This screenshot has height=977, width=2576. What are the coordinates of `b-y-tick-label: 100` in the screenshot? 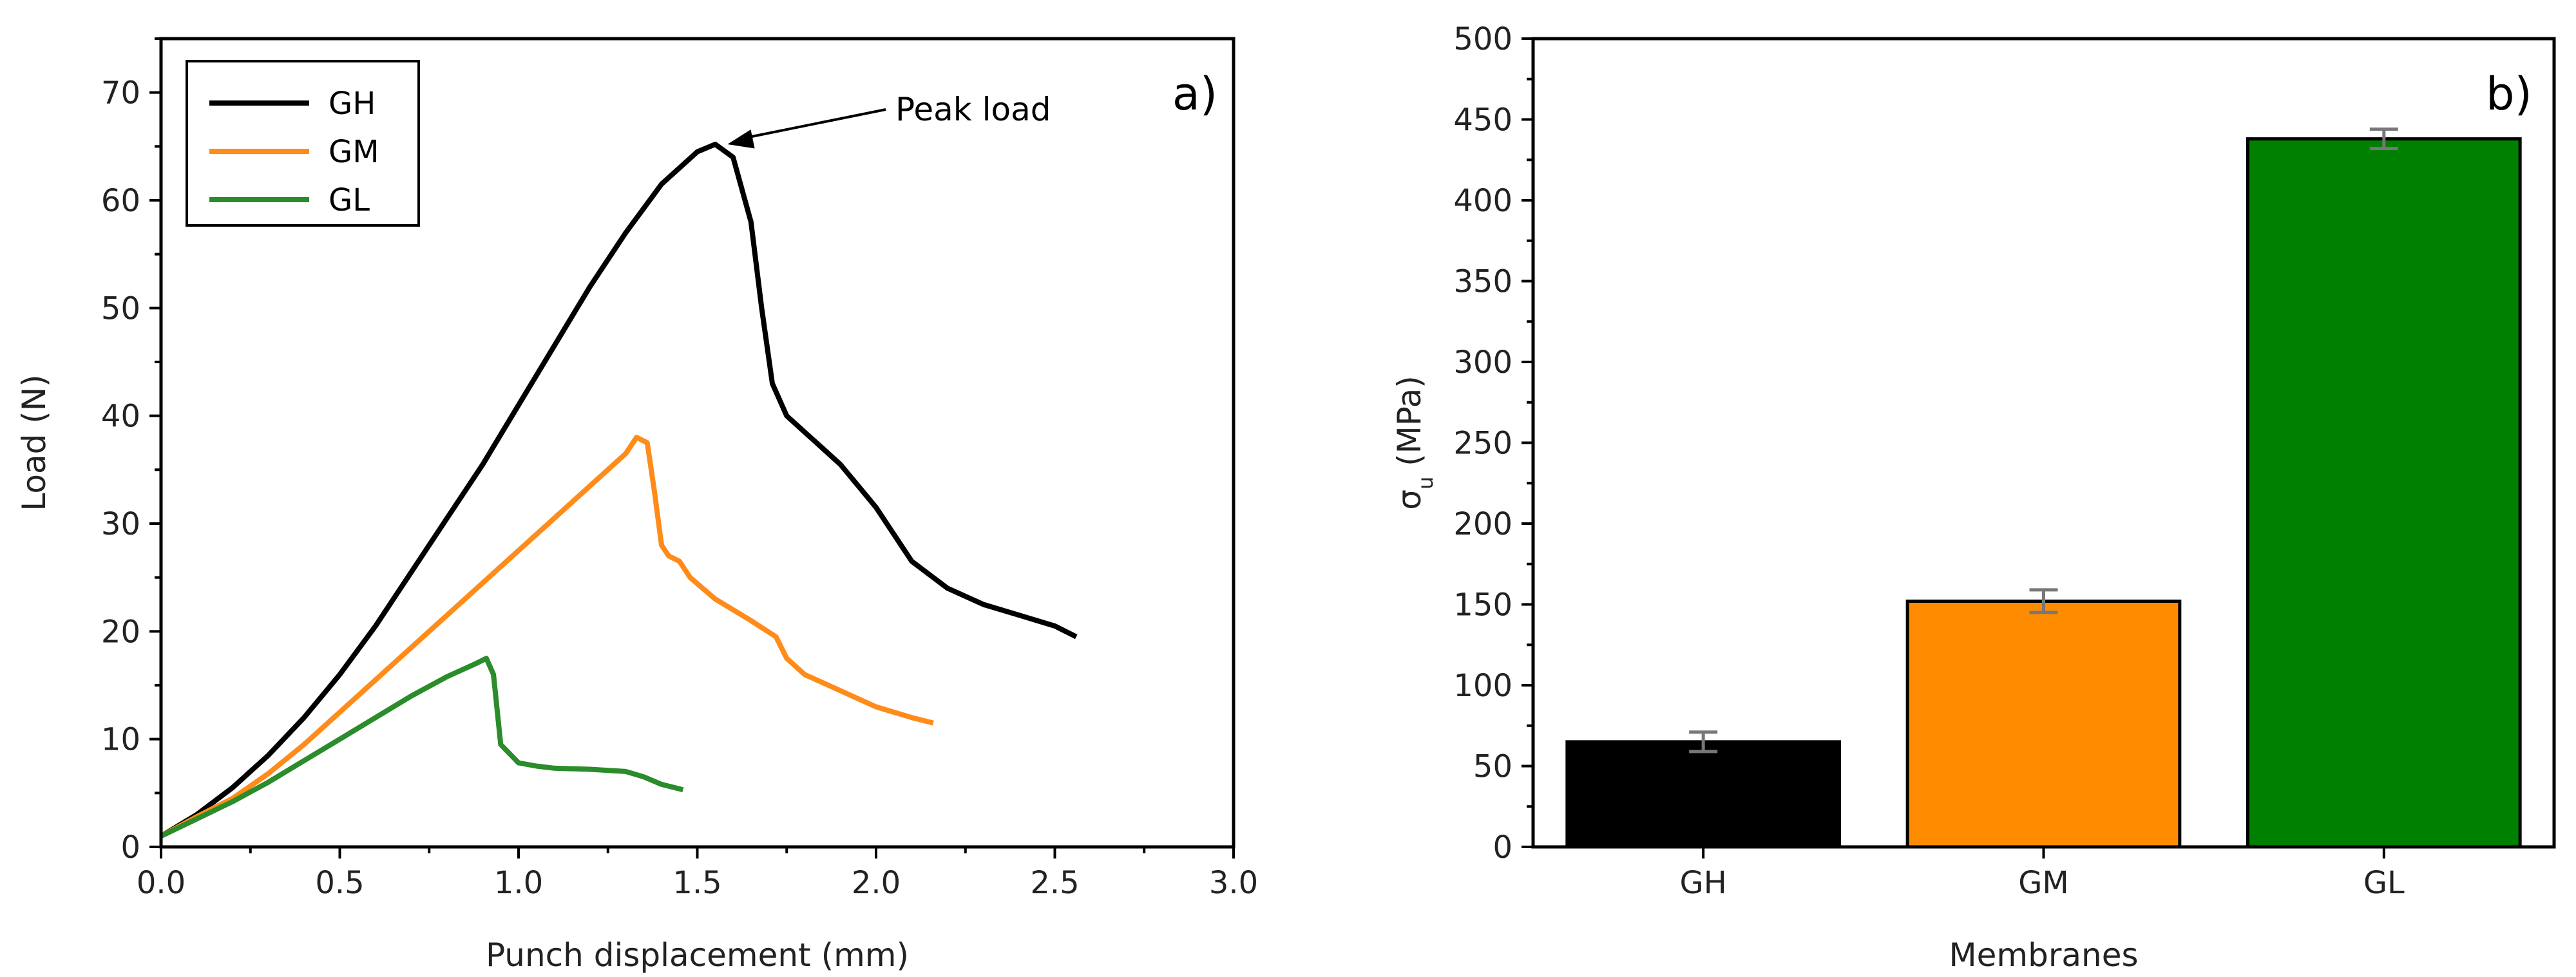 It's located at (1482, 686).